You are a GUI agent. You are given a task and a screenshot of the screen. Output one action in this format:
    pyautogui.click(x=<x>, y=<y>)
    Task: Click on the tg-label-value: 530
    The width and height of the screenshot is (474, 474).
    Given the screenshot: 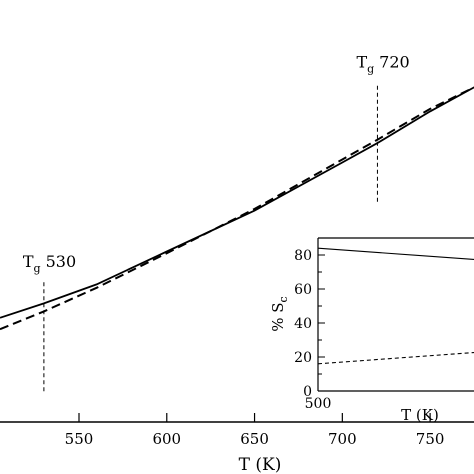 What is the action you would take?
    pyautogui.click(x=61, y=261)
    